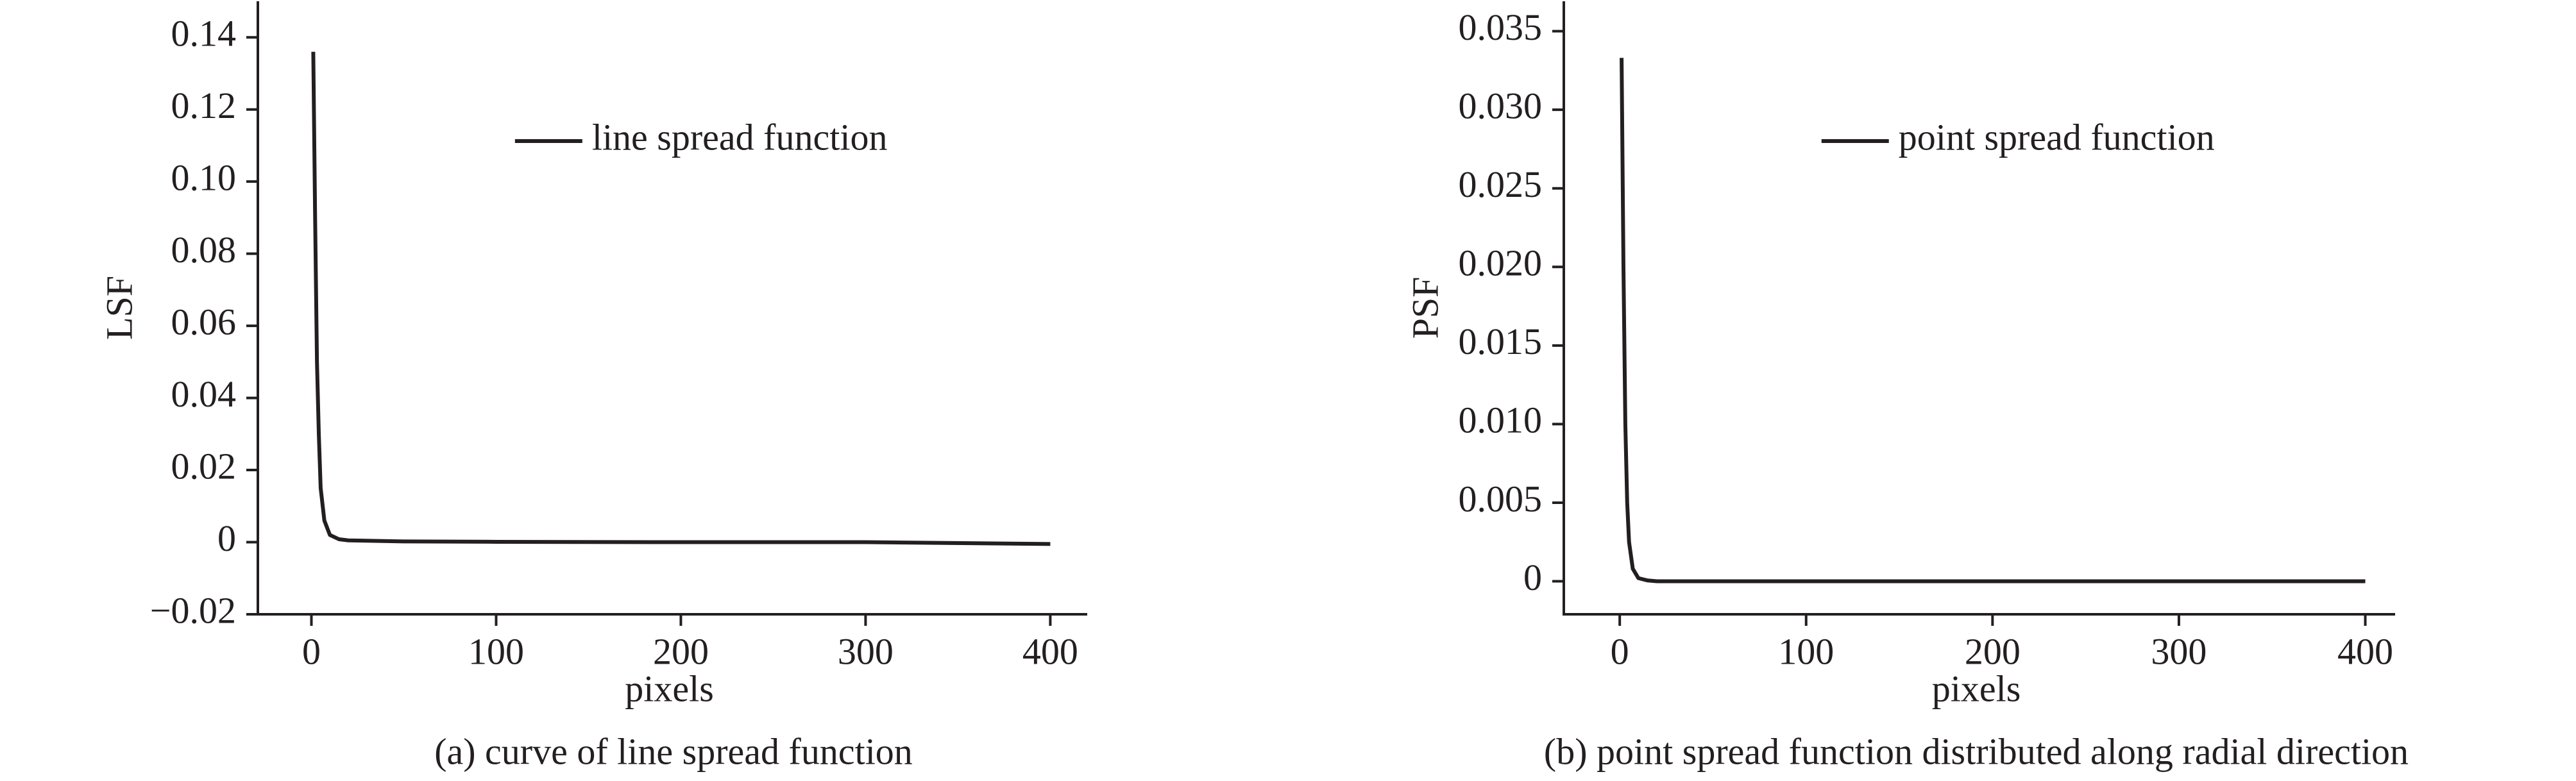  Describe the element at coordinates (204, 321) in the screenshot. I see `y-tick-label: 0.06` at that location.